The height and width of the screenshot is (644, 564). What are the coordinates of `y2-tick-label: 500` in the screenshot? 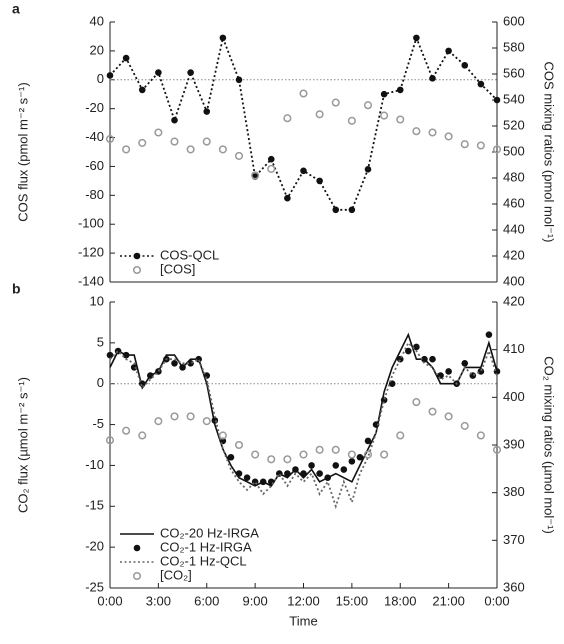 It's located at (514, 150).